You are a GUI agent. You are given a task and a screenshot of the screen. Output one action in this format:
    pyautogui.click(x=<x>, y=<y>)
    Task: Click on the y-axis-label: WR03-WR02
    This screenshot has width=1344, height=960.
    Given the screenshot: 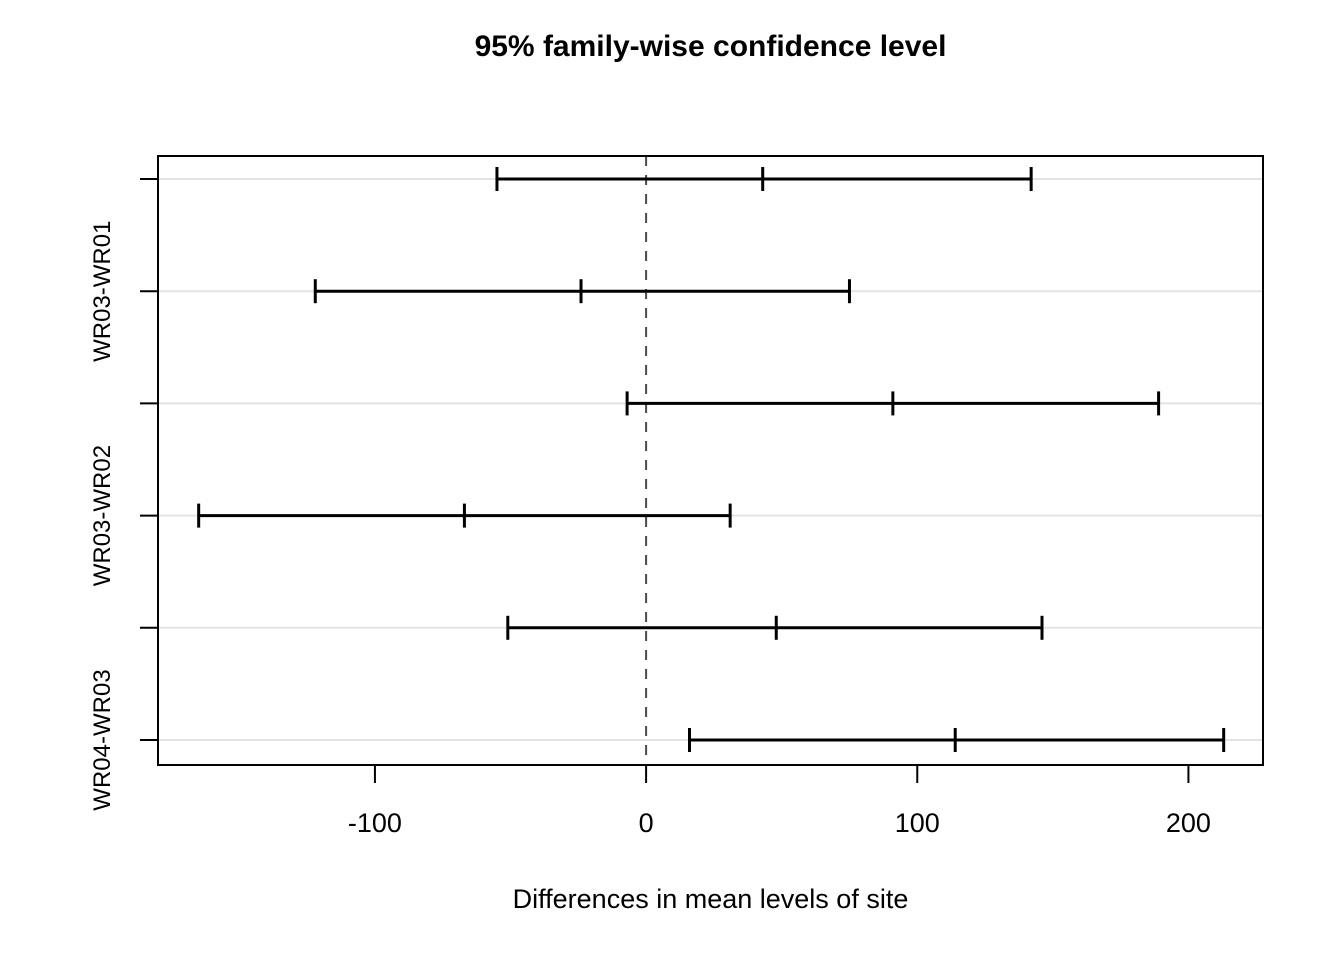 What is the action you would take?
    pyautogui.click(x=102, y=515)
    